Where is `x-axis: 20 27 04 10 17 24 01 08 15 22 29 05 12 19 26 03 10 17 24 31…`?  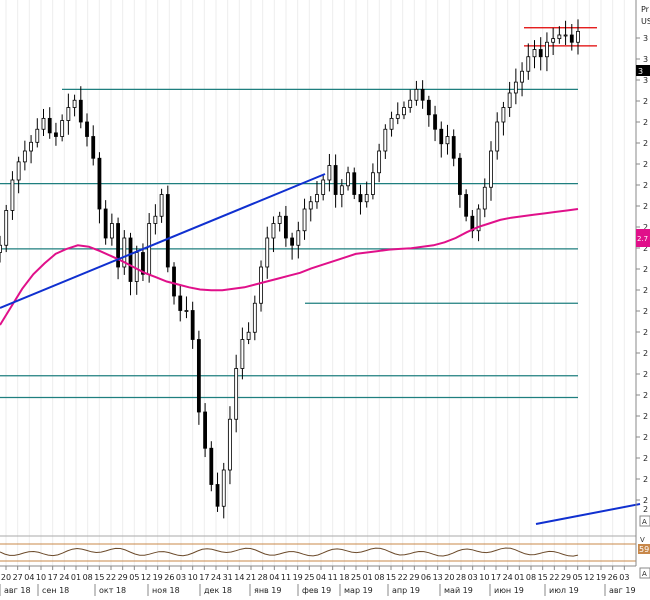 x-axis: 20 27 04 10 17 24 01 08 15 22 29 05 12 19 26 03 10 17 24 31… is located at coordinates (318, 580).